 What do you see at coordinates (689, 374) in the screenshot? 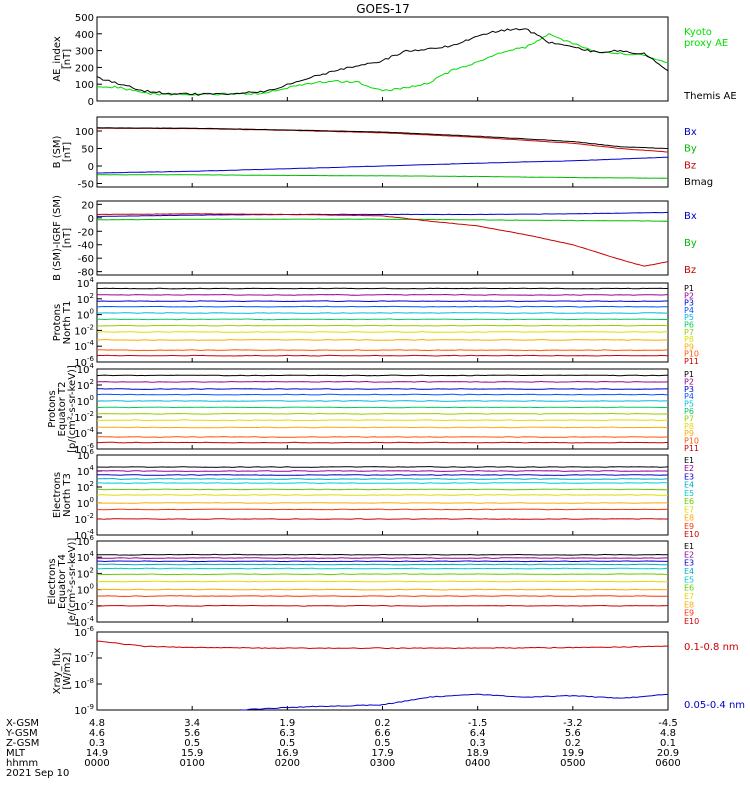
I see `legend-label: P1` at bounding box center [689, 374].